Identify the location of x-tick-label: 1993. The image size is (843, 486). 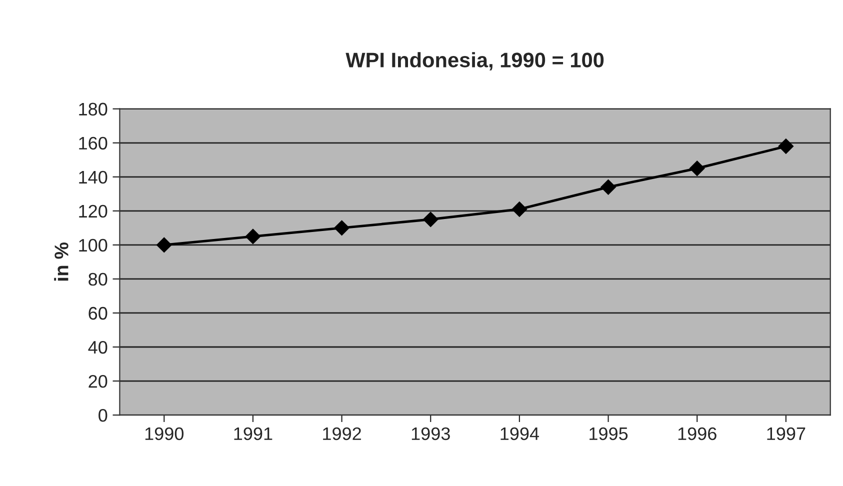
(431, 433).